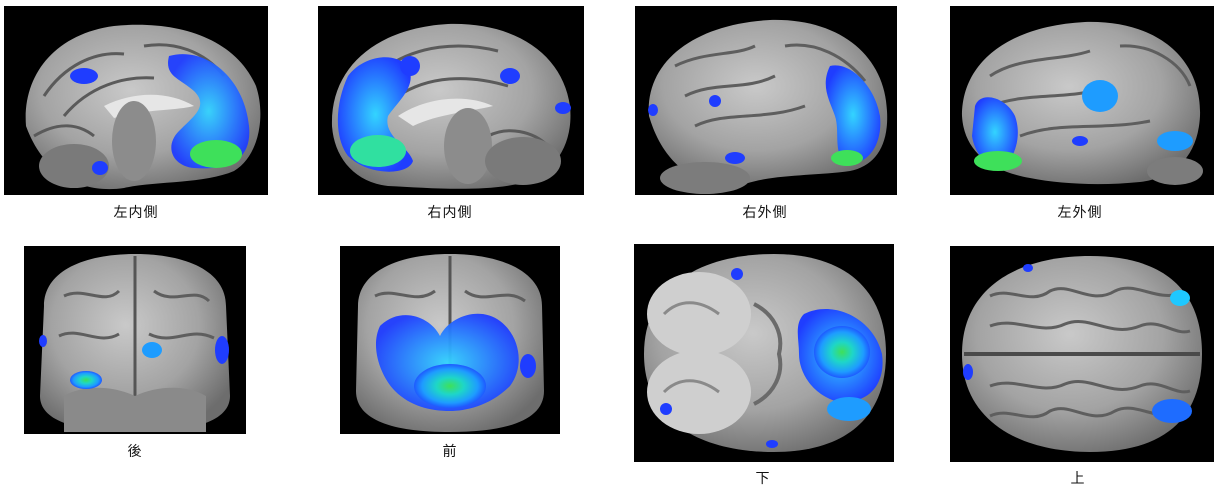 This screenshot has height=488, width=1220. Describe the element at coordinates (1082, 100) in the screenshot. I see `panel-left-lateral` at that location.